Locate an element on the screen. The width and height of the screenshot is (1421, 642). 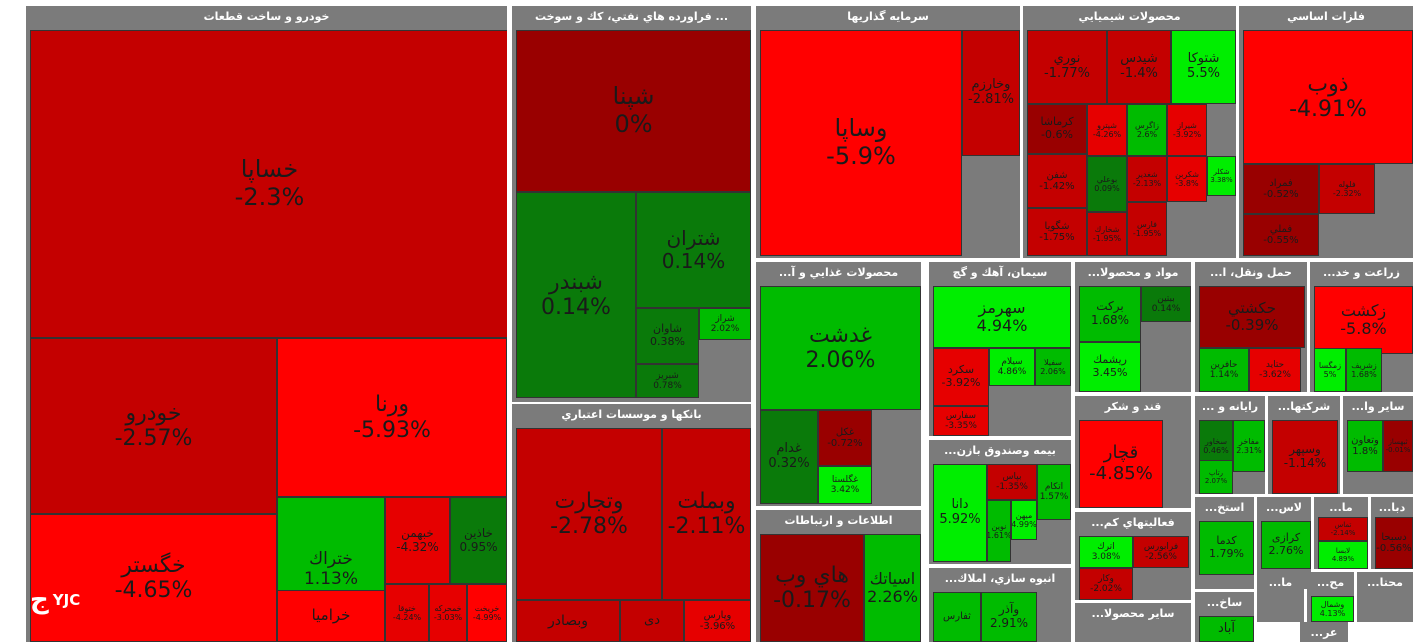
stock-tile: خودرو -2.57% is located at coordinates (153, 426).